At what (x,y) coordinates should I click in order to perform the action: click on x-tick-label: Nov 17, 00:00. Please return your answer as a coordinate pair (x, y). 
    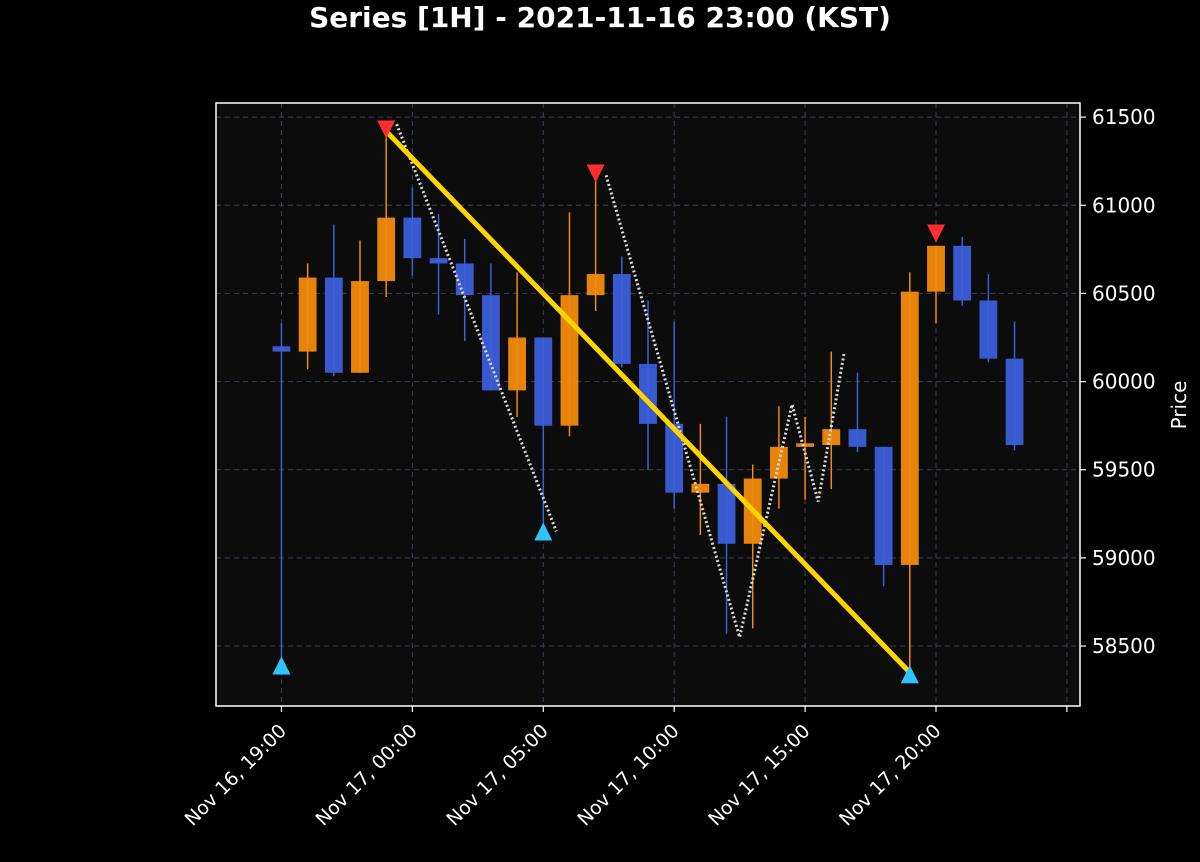
    Looking at the image, I should click on (366, 775).